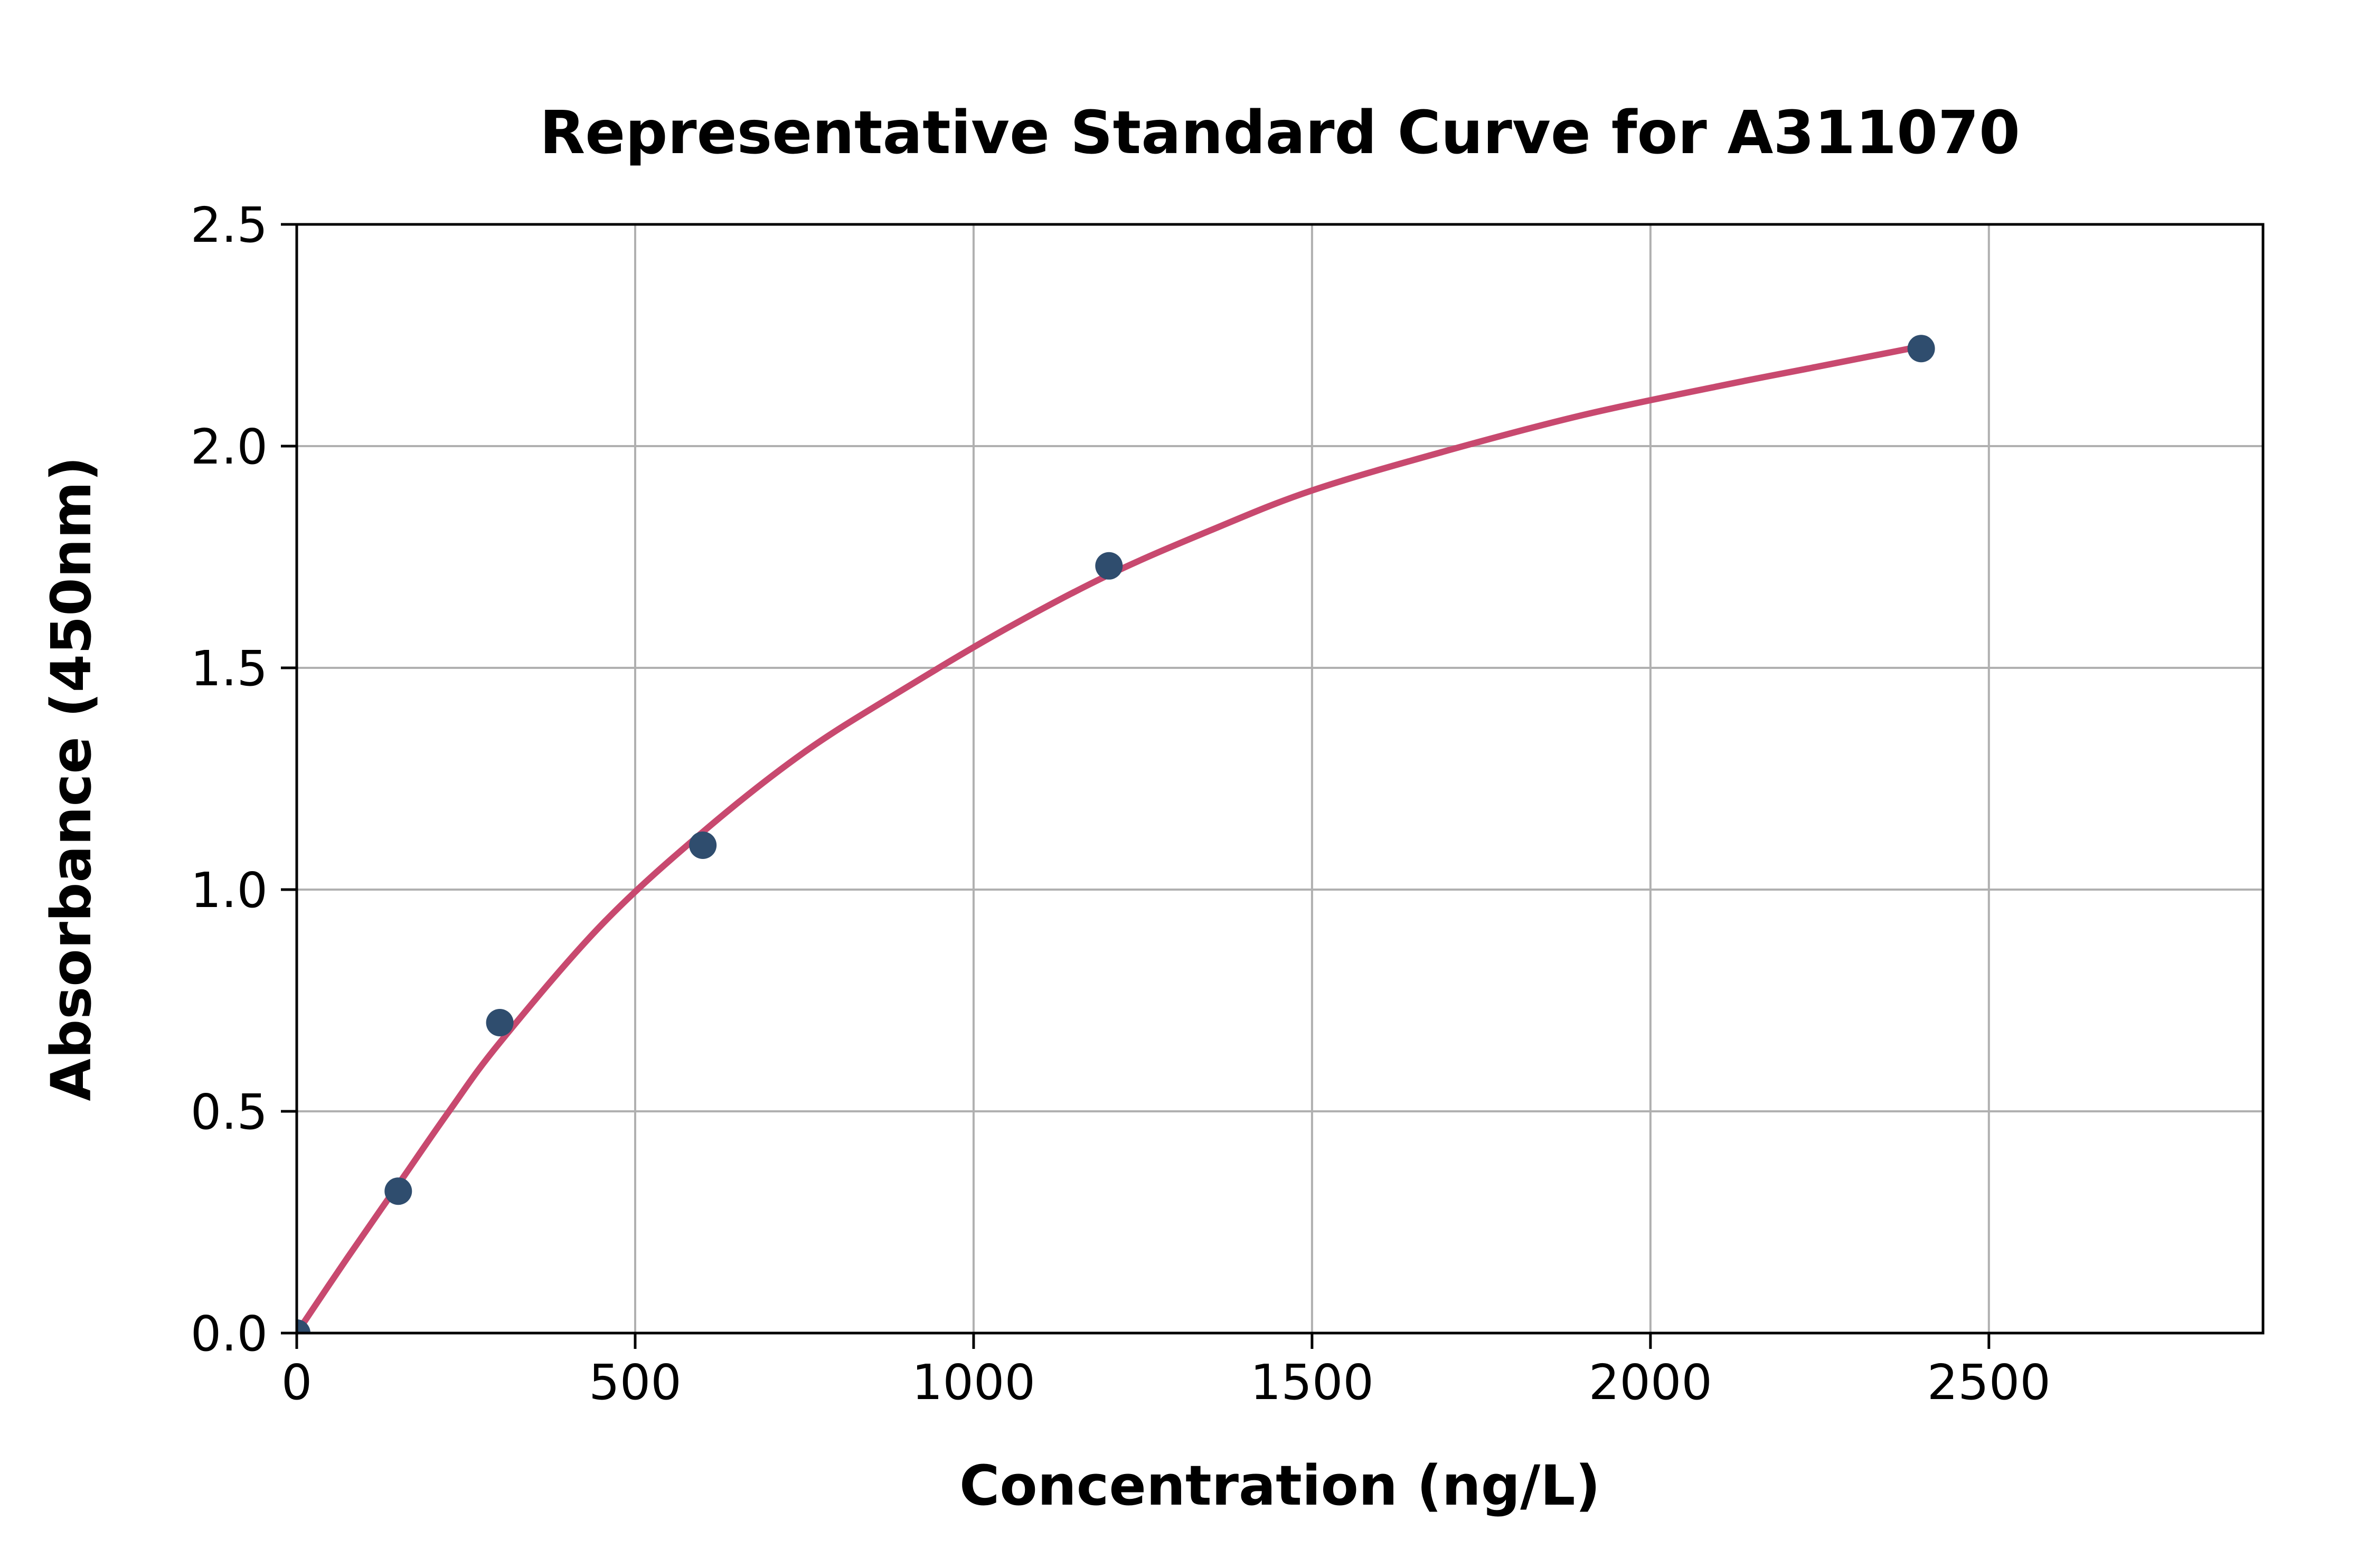  I want to click on y-tick-label: 1.0, so click(230, 890).